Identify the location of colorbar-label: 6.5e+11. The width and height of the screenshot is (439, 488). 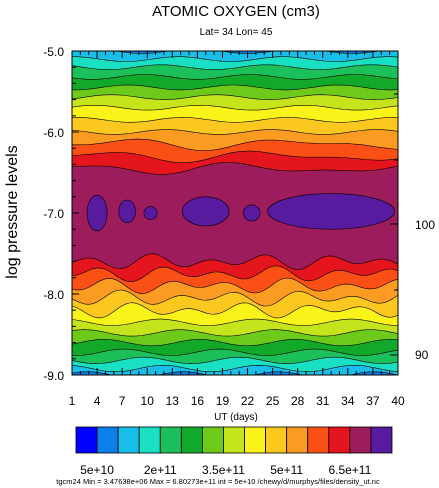
(349, 470).